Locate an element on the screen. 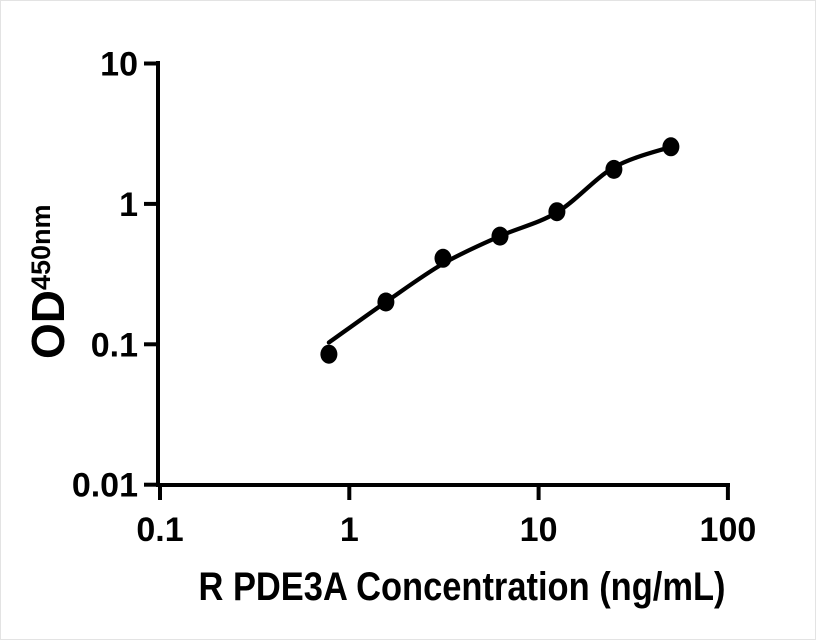  x-tick-label: 10 is located at coordinates (539, 530).